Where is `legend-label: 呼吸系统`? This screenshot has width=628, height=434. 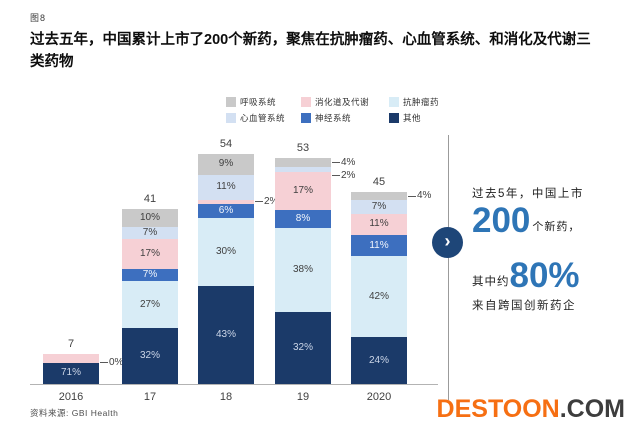 legend-label: 呼吸系统 is located at coordinates (258, 102).